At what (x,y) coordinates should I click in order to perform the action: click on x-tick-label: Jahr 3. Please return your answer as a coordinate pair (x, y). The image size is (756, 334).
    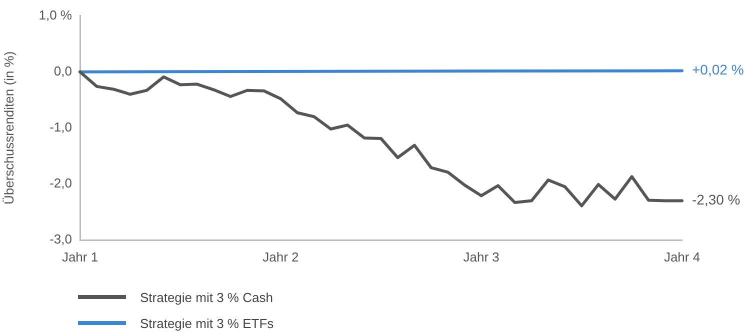
    Looking at the image, I should click on (481, 256).